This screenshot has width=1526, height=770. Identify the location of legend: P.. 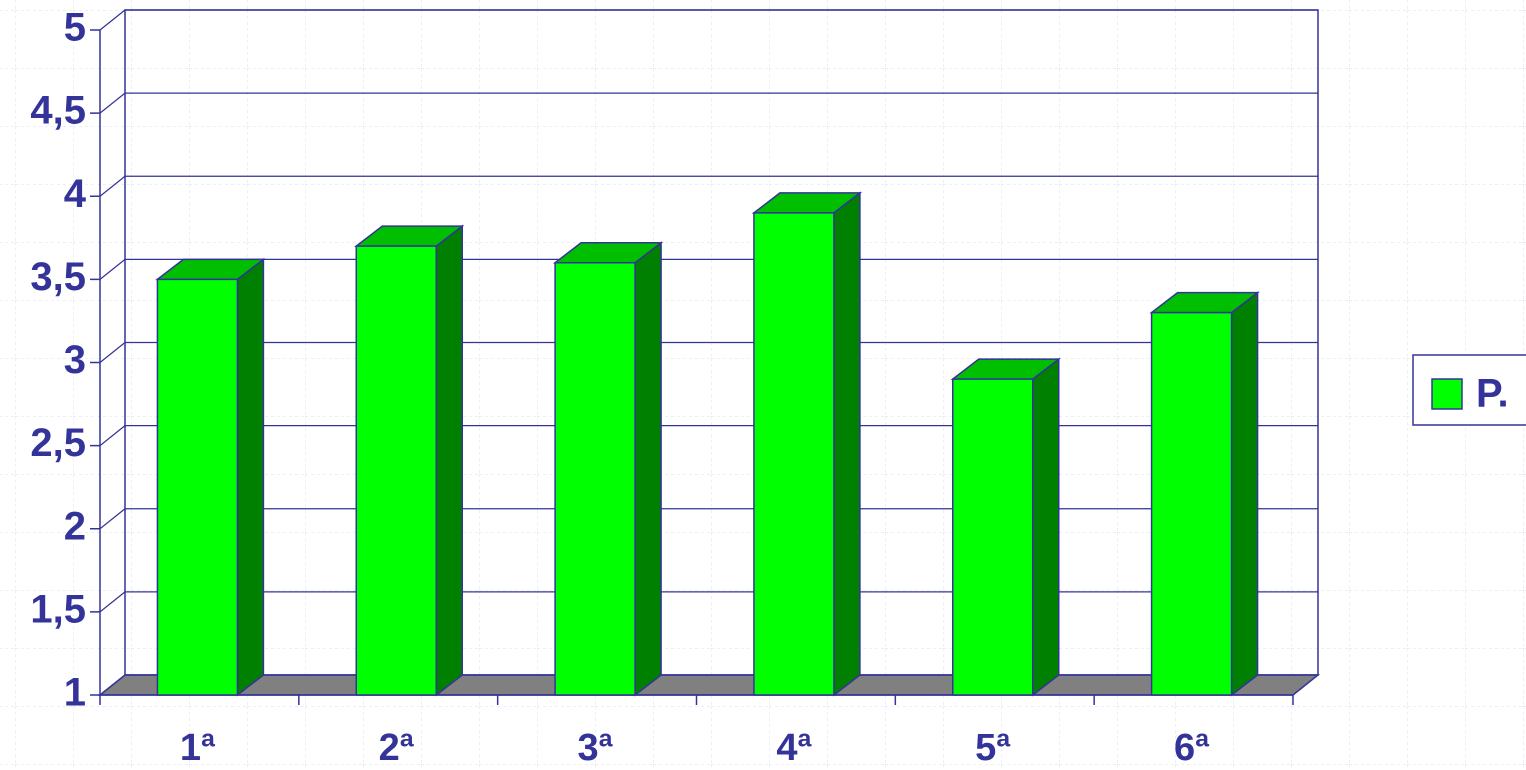
(1469, 390).